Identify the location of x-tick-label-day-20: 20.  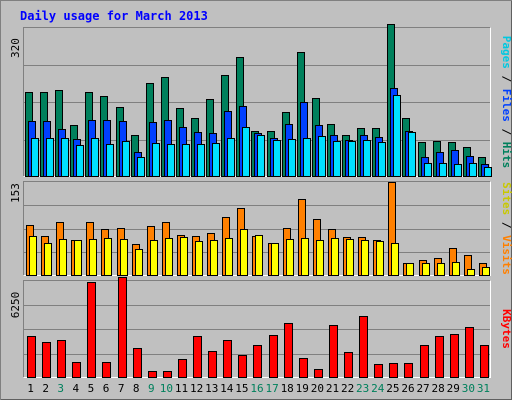
(317, 388).